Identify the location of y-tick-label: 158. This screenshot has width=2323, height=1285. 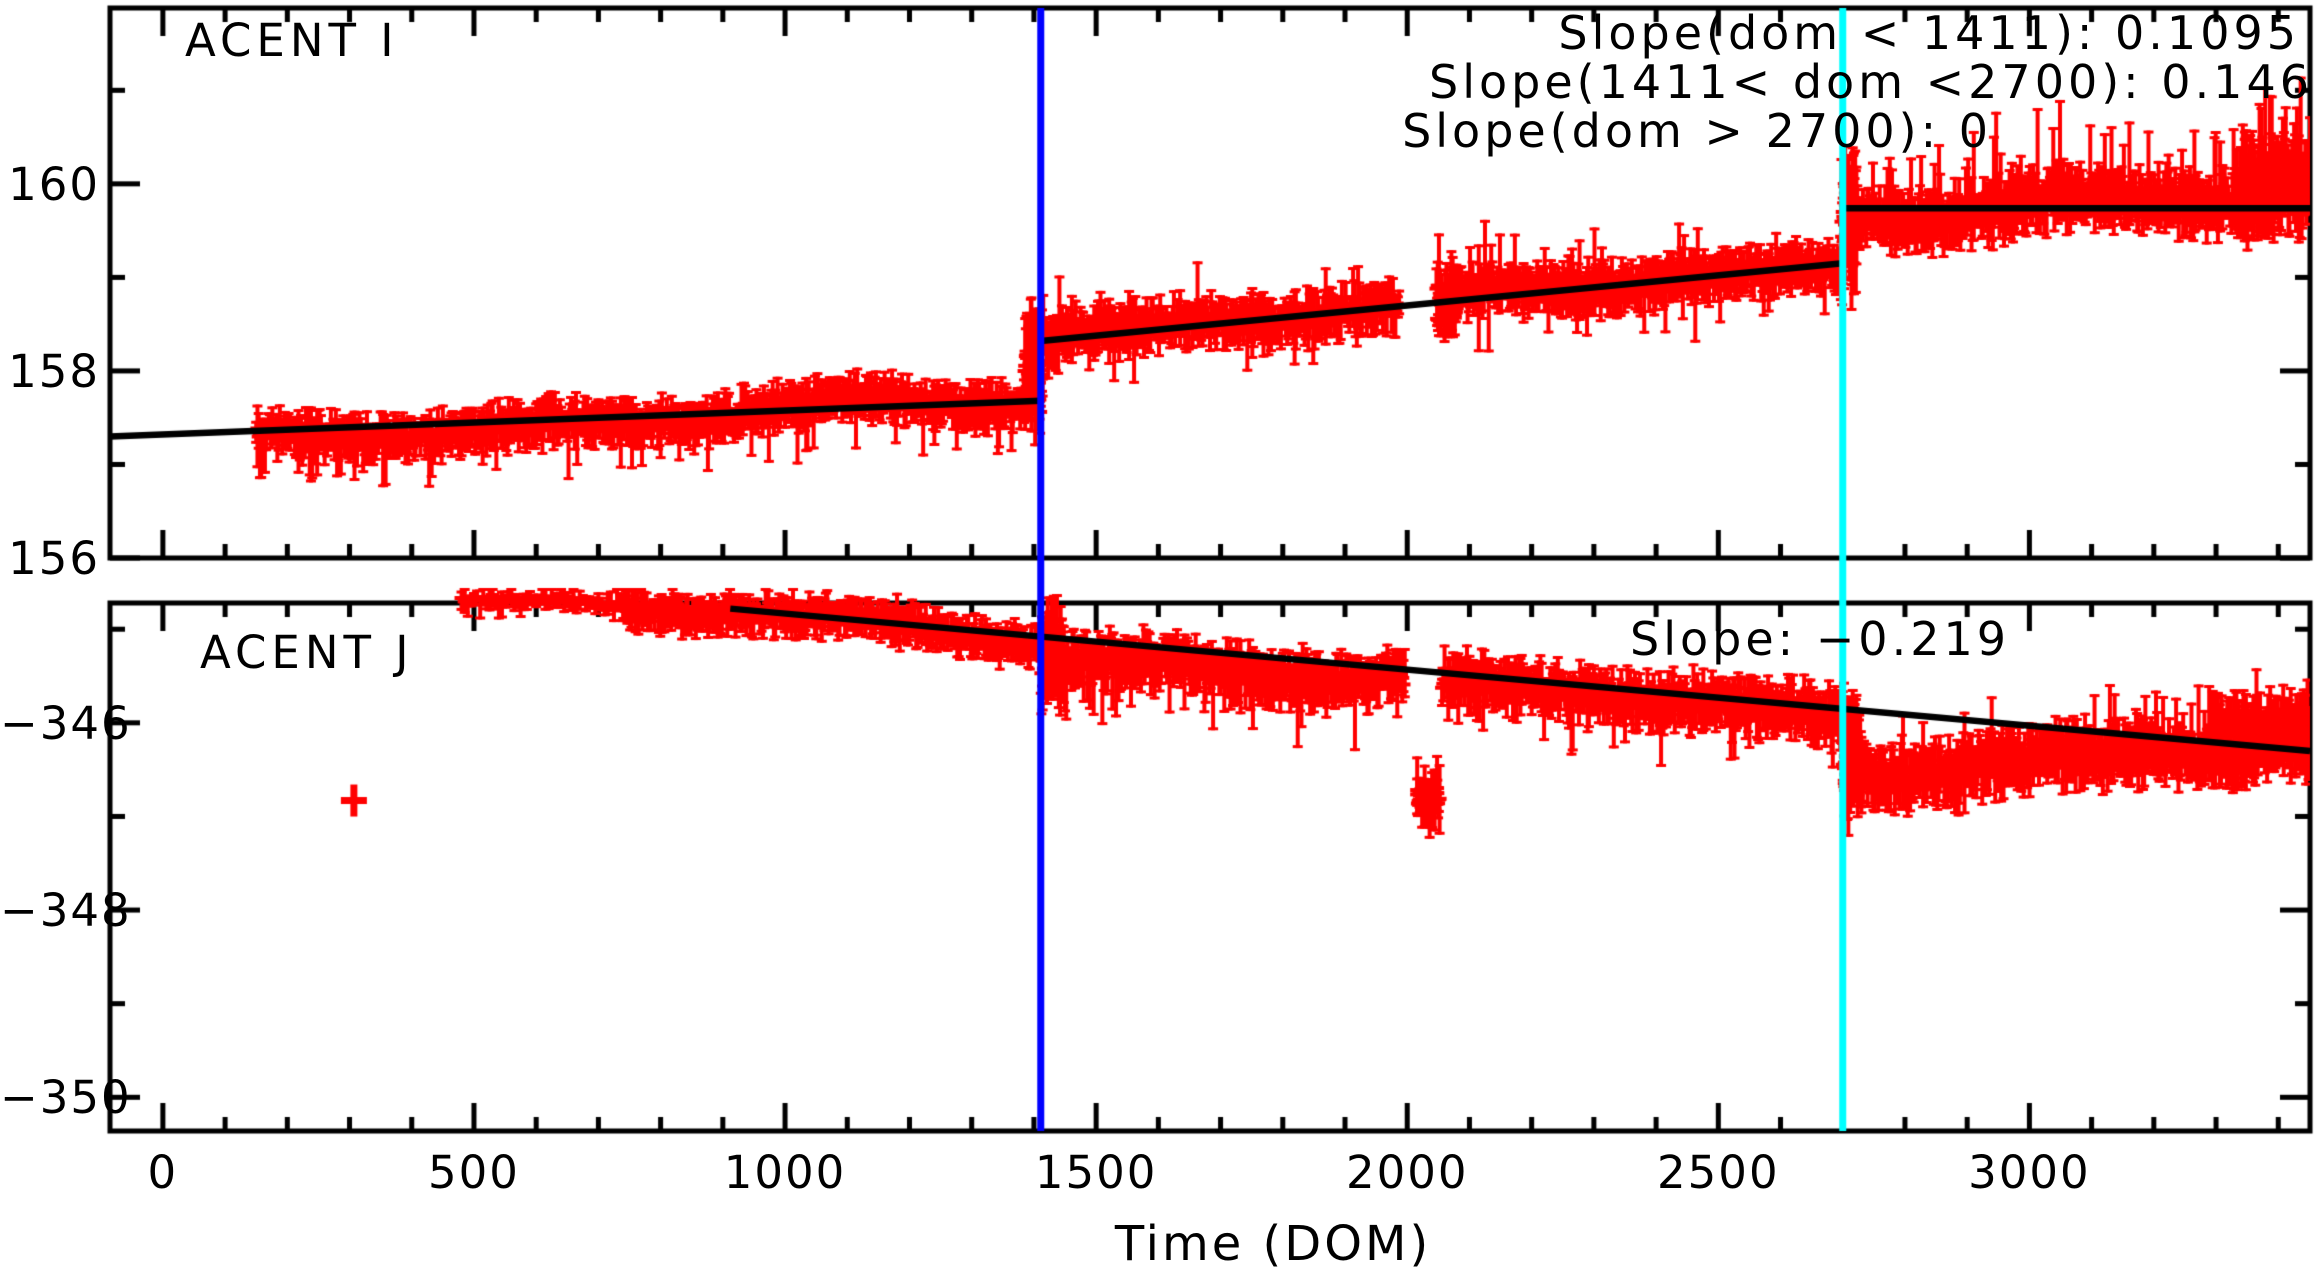
(54, 371).